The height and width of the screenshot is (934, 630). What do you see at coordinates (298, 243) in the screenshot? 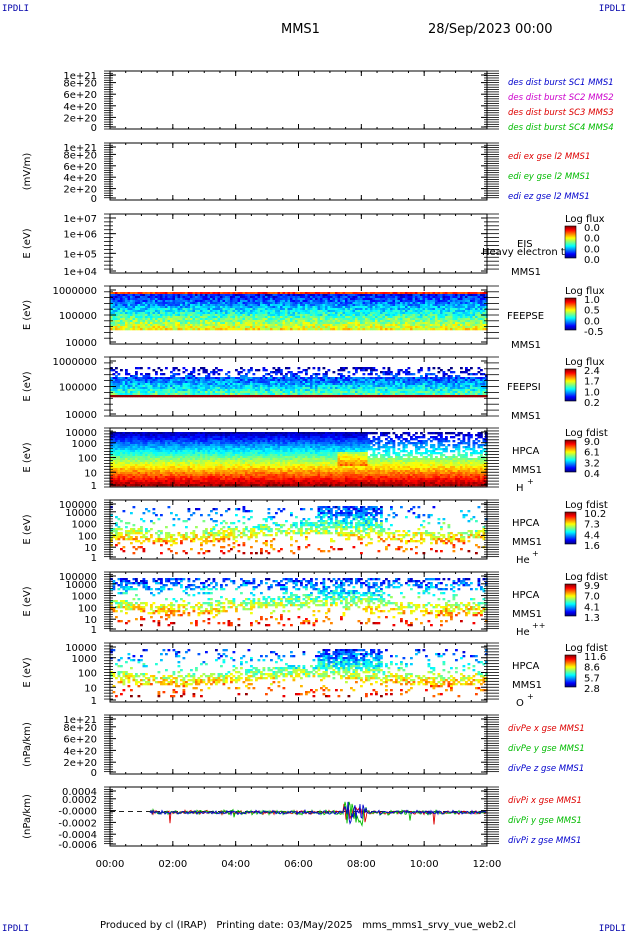
I see `panel-frame-p3` at bounding box center [298, 243].